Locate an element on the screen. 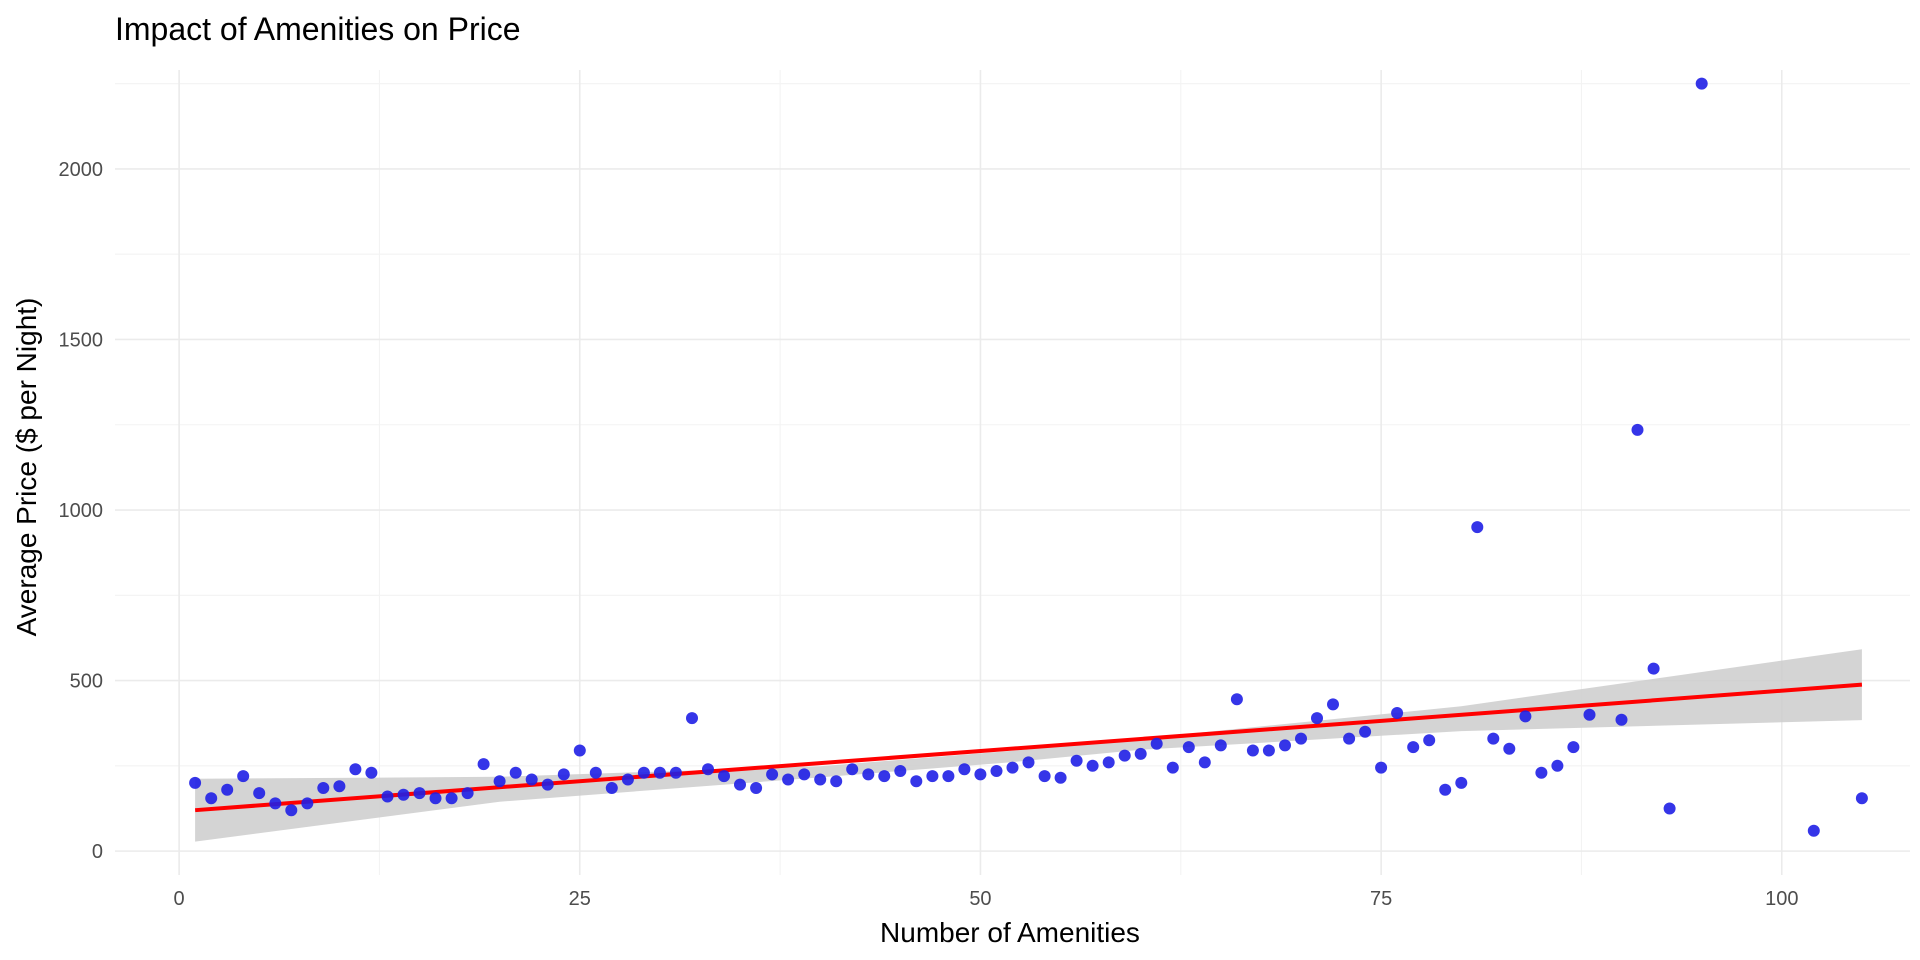  regression-line is located at coordinates (1028, 747).